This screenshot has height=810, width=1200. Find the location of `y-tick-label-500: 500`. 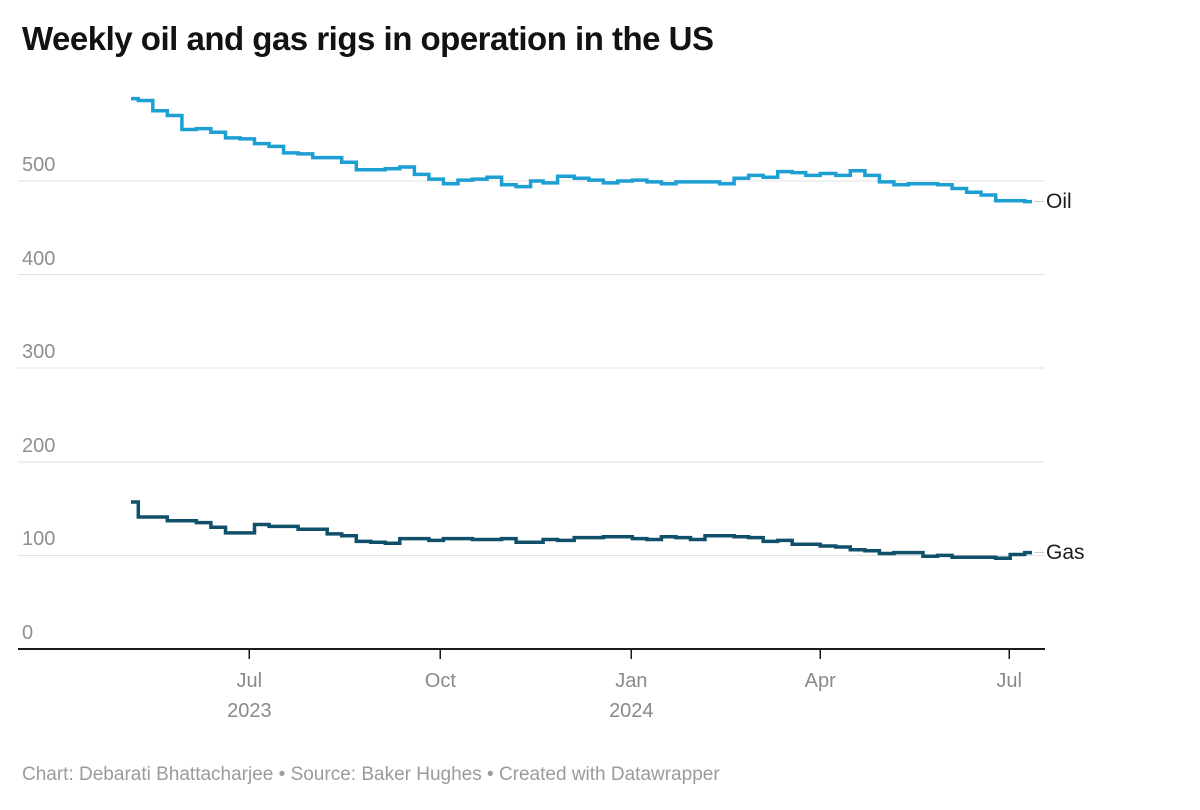

y-tick-label-500: 500 is located at coordinates (39, 165).